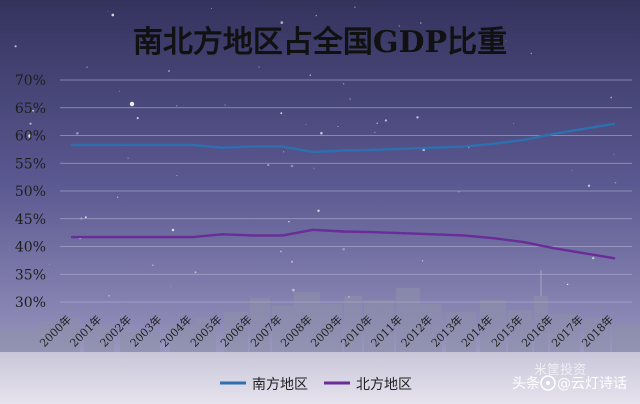  What do you see at coordinates (30, 220) in the screenshot?
I see `y-tick-label: 45%` at bounding box center [30, 220].